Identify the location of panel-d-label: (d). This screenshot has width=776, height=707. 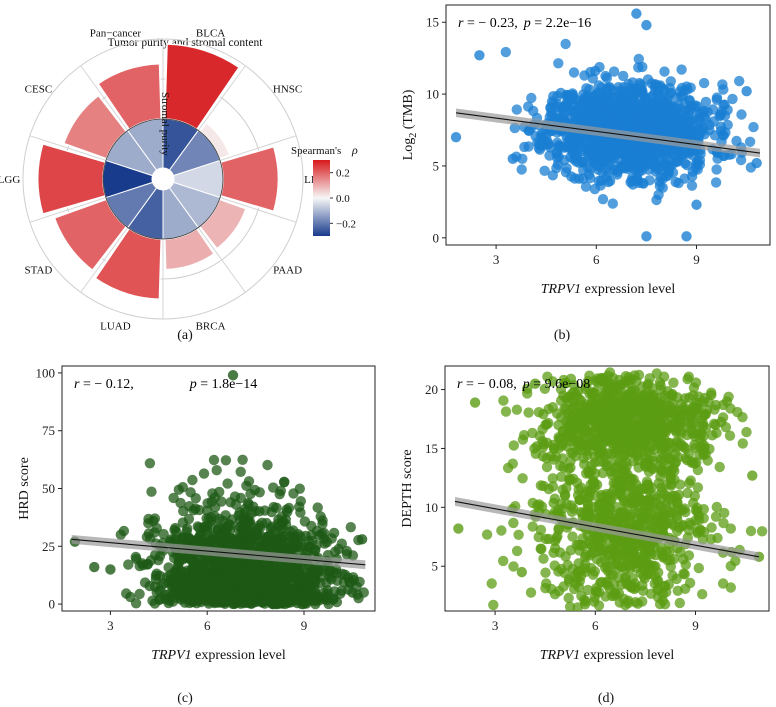
(606, 698).